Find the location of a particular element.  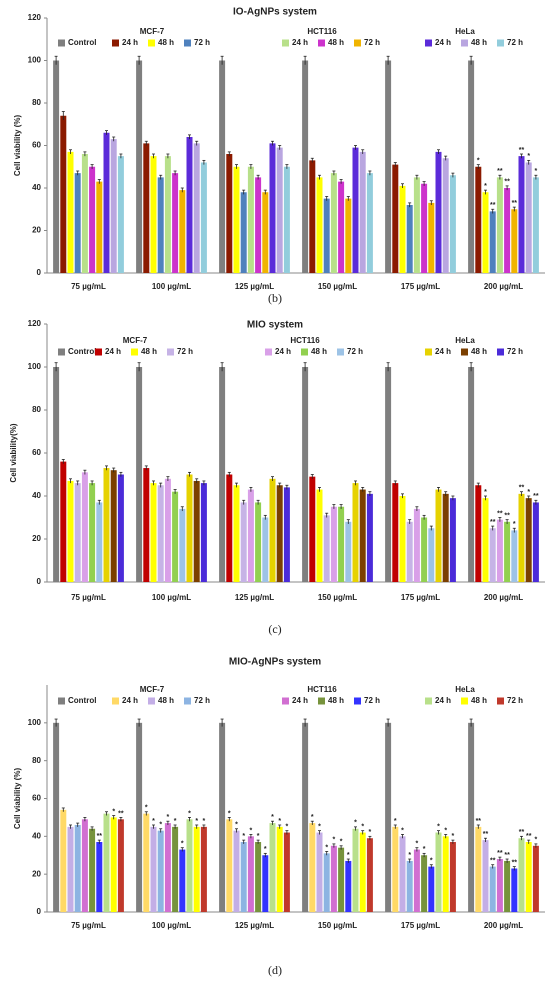

y-tick-label: 80 is located at coordinates (36, 760).